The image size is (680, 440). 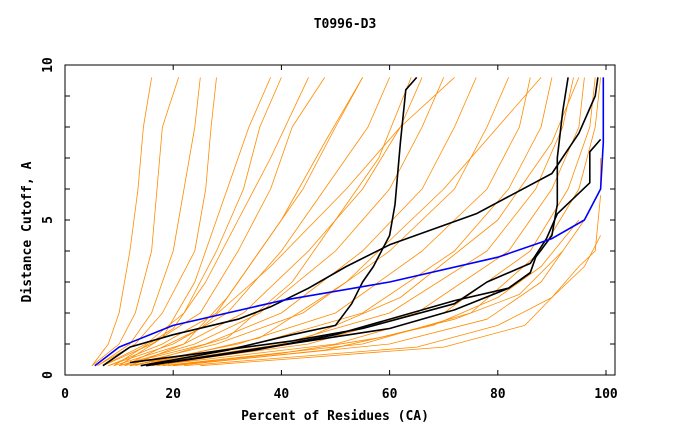 I want to click on x-axis-label: Percent of Residues (CA), so click(x=335, y=416).